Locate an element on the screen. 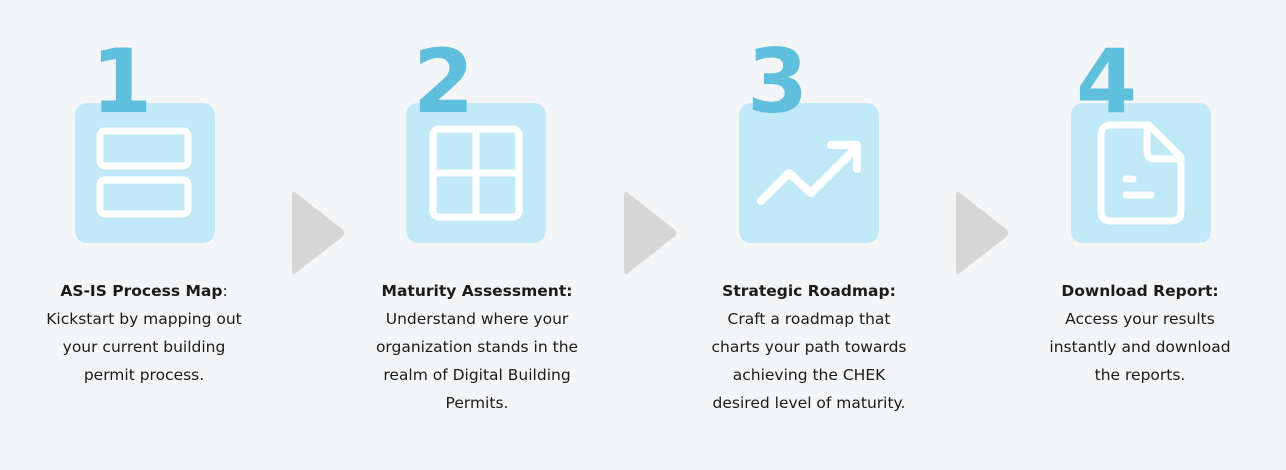 Image resolution: width=1286 pixels, height=470 pixels. step-title: Download Report: is located at coordinates (1140, 291).